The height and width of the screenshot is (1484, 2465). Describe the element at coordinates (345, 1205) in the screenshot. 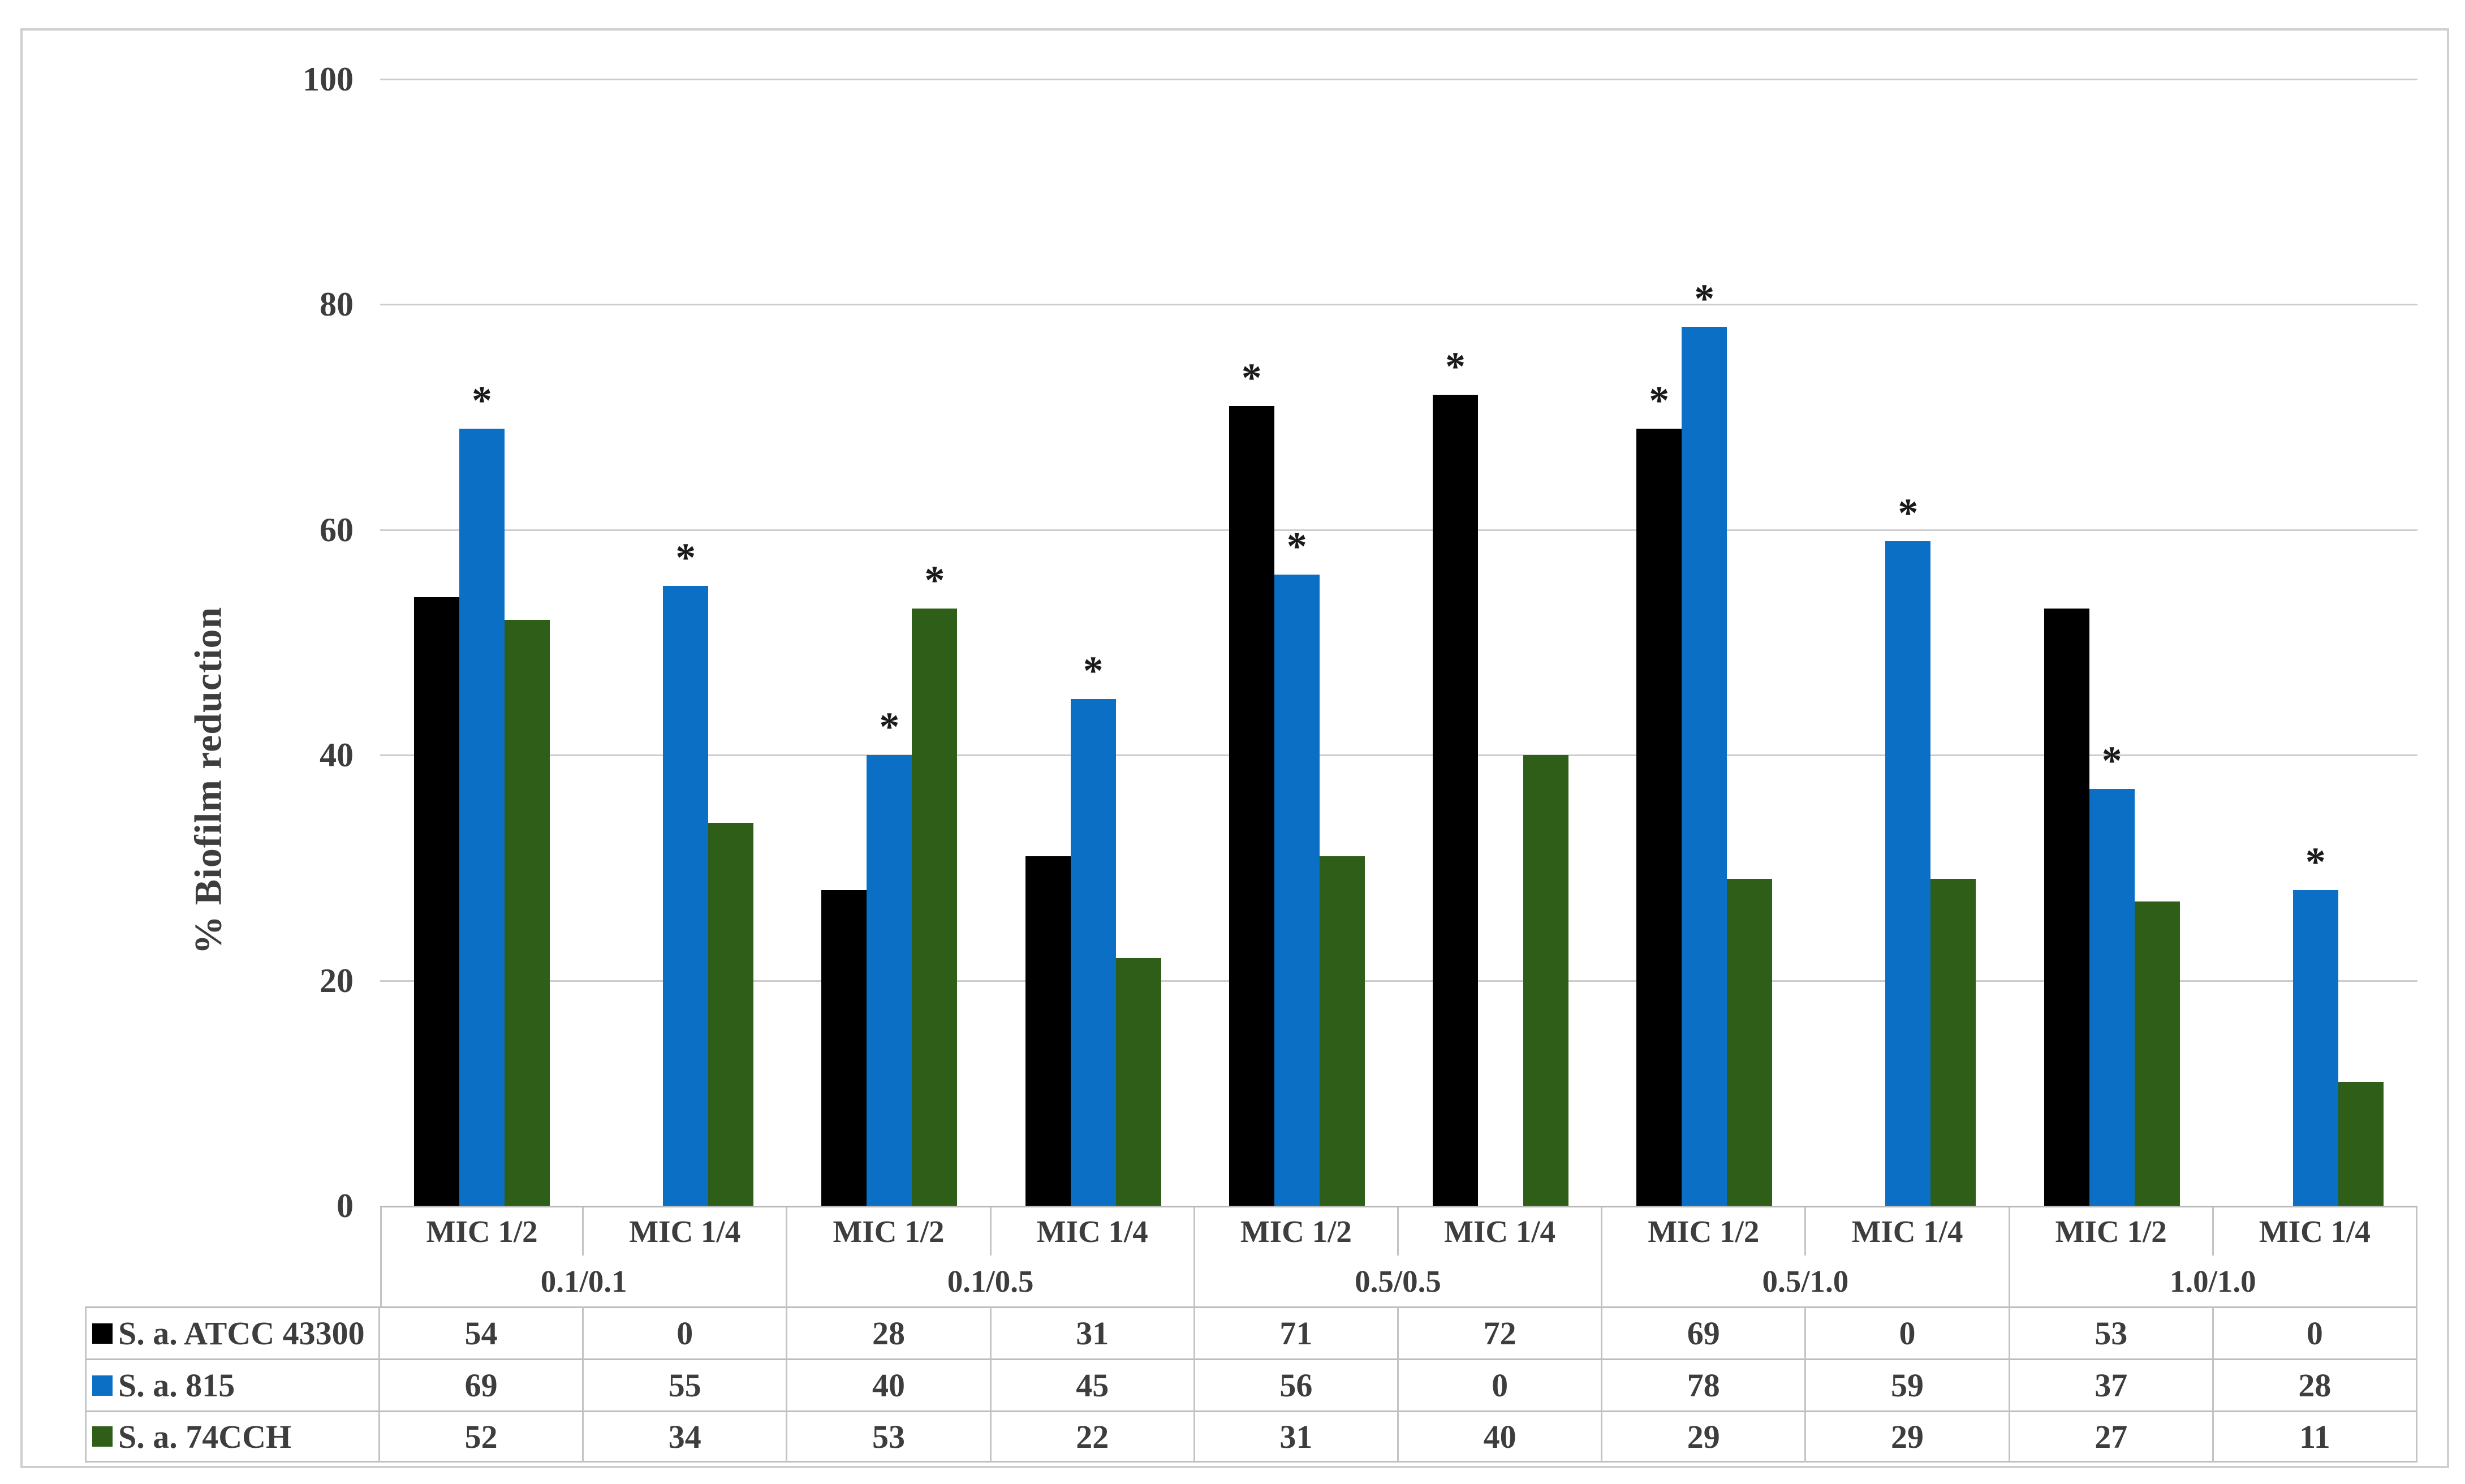

I see `y-tick-label-0: 0` at that location.